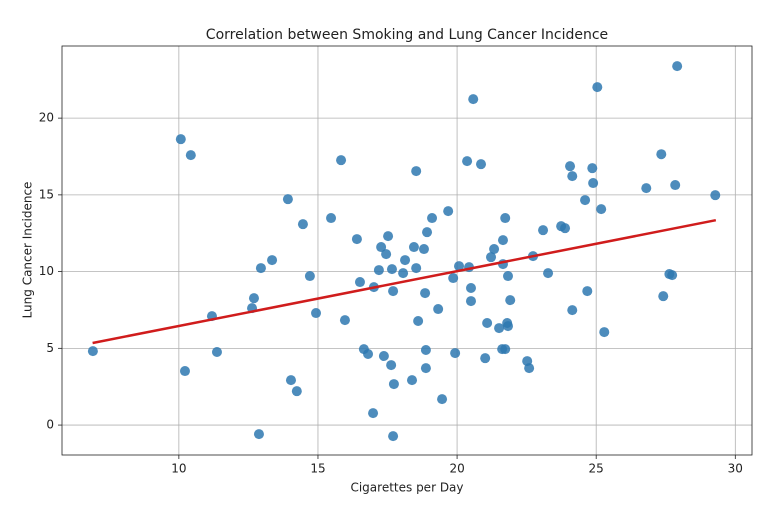 The width and height of the screenshot is (772, 514). I want to click on x-tick-label: 30, so click(735, 469).